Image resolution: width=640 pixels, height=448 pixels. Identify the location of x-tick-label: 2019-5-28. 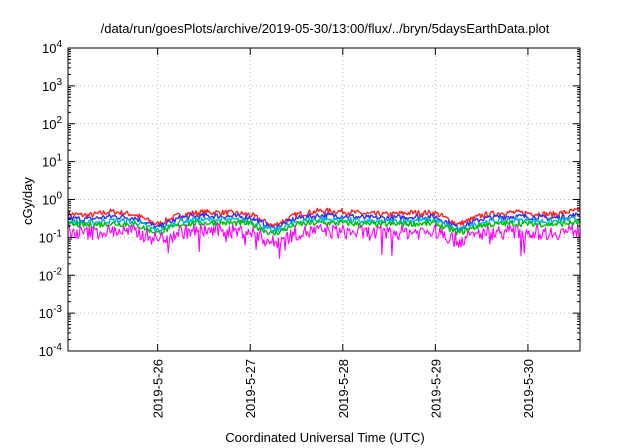
(343, 388).